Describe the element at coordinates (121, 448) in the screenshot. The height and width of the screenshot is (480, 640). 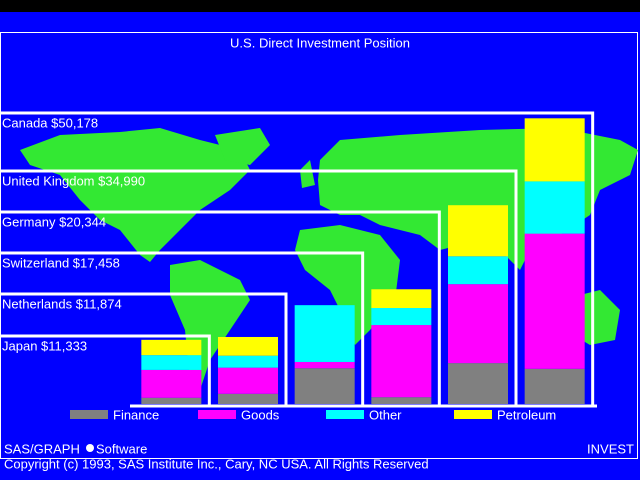
I see `footer-left: Software` at that location.